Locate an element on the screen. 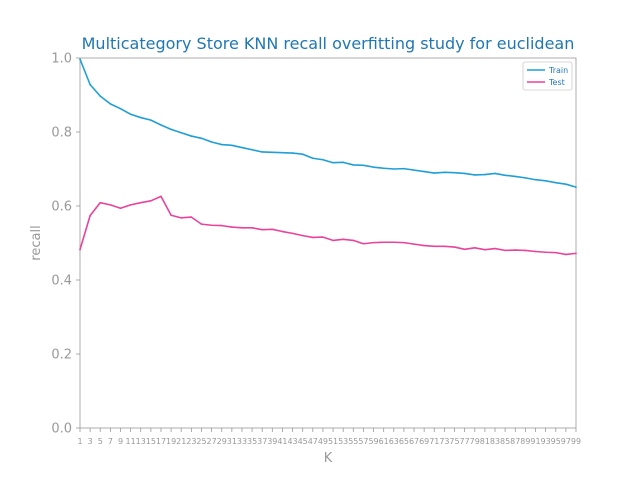 This screenshot has width=640, height=480. x-tick-label: 59 is located at coordinates (373, 441).